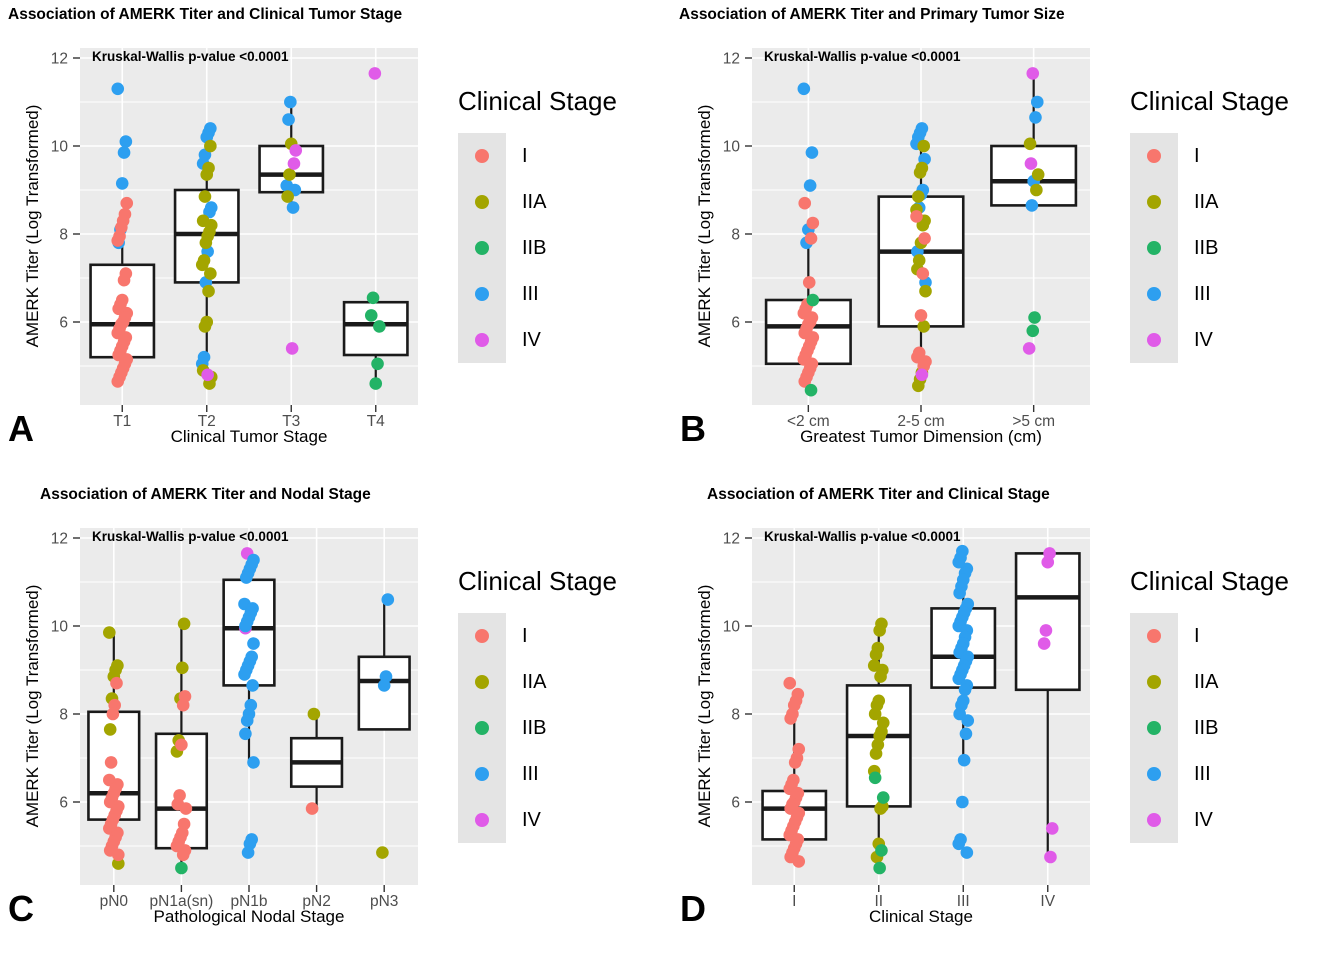 This screenshot has width=1344, height=960. Describe the element at coordinates (1209, 156) in the screenshot. I see `legend-entry-I: I` at that location.